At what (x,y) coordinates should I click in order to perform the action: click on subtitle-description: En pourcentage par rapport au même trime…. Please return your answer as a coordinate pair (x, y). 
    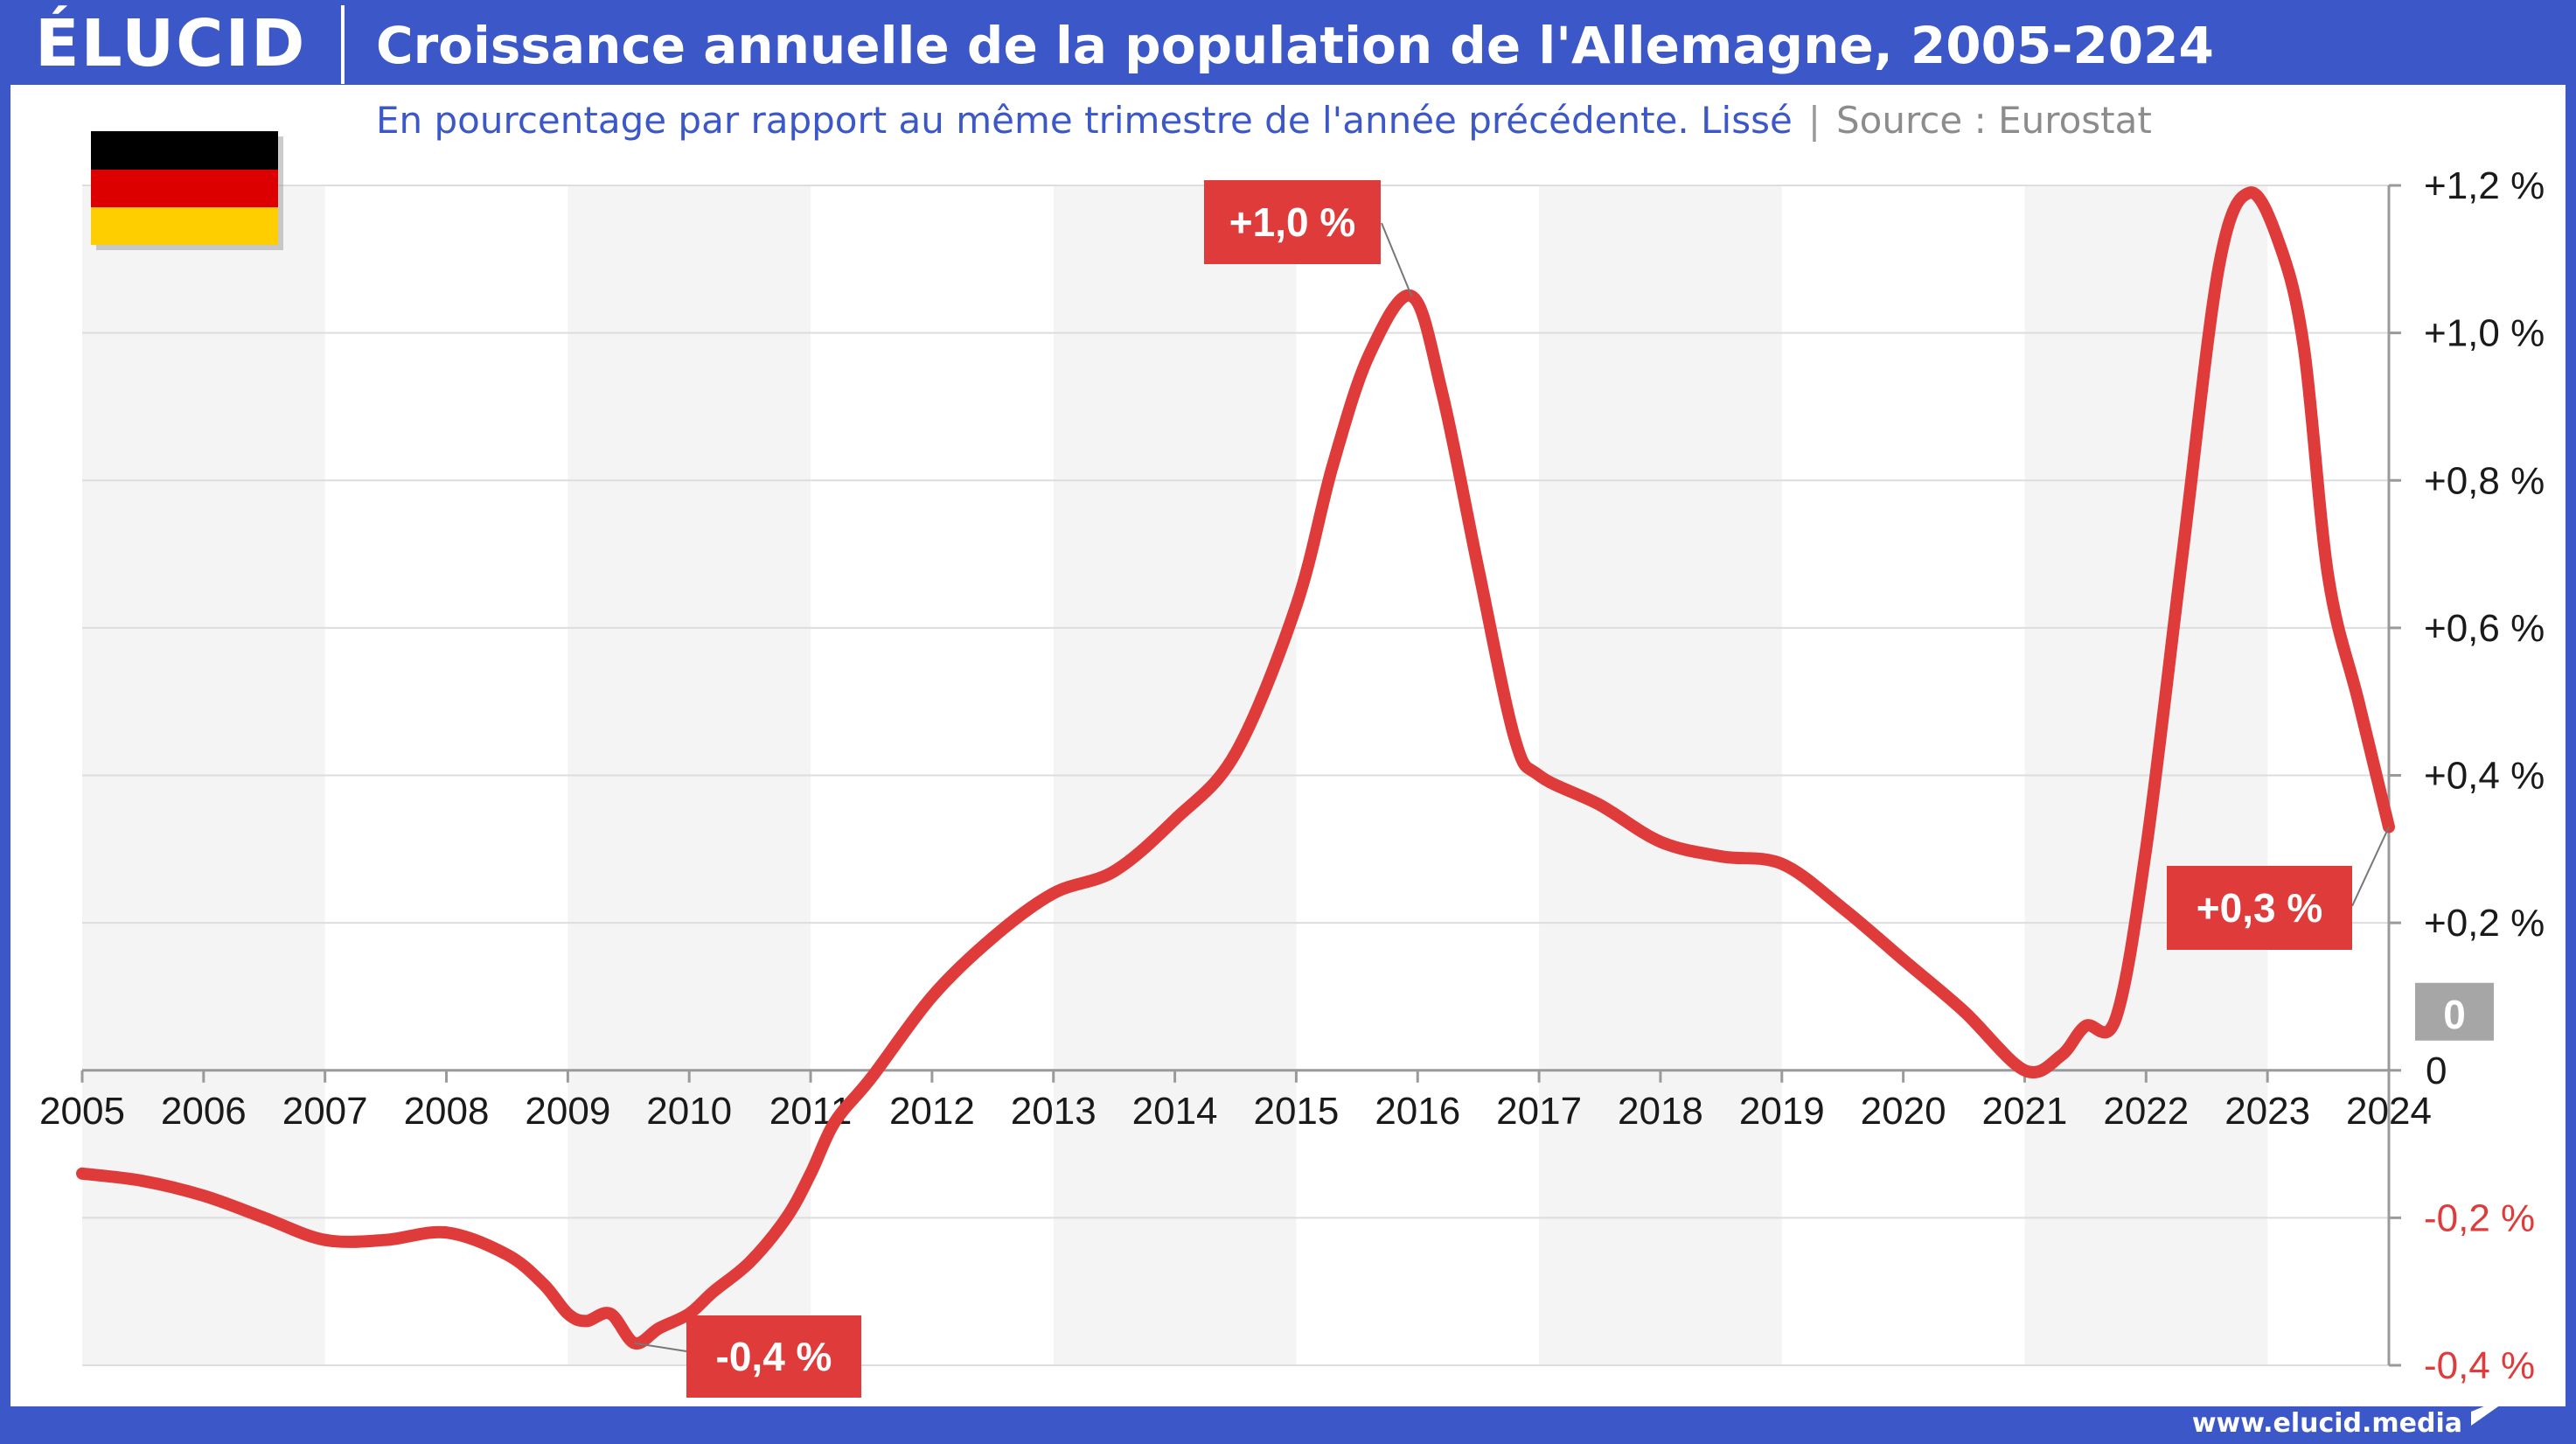
    Looking at the image, I should click on (1084, 121).